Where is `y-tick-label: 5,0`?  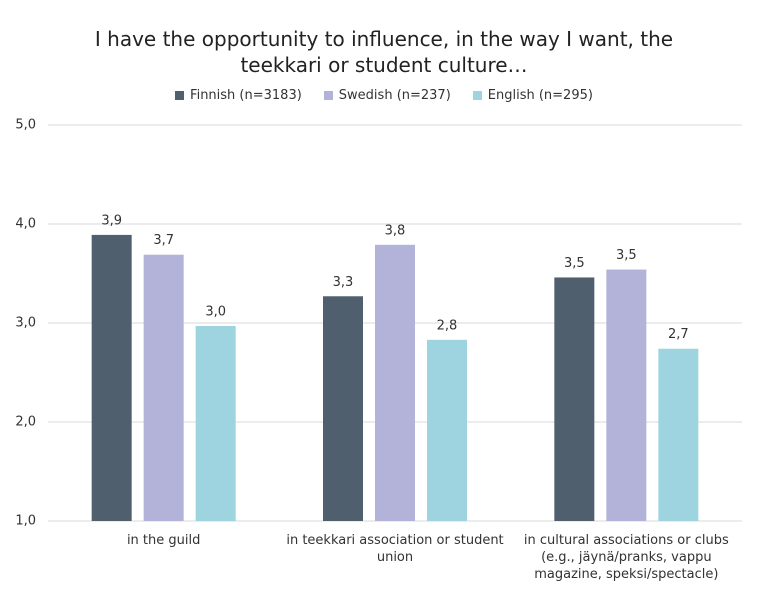 y-tick-label: 5,0 is located at coordinates (25, 125).